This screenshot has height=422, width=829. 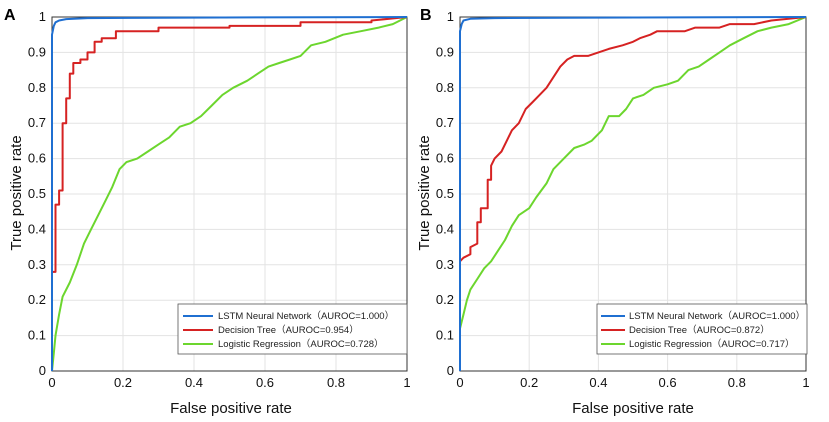 I want to click on panel-letter: A, so click(x=10, y=15).